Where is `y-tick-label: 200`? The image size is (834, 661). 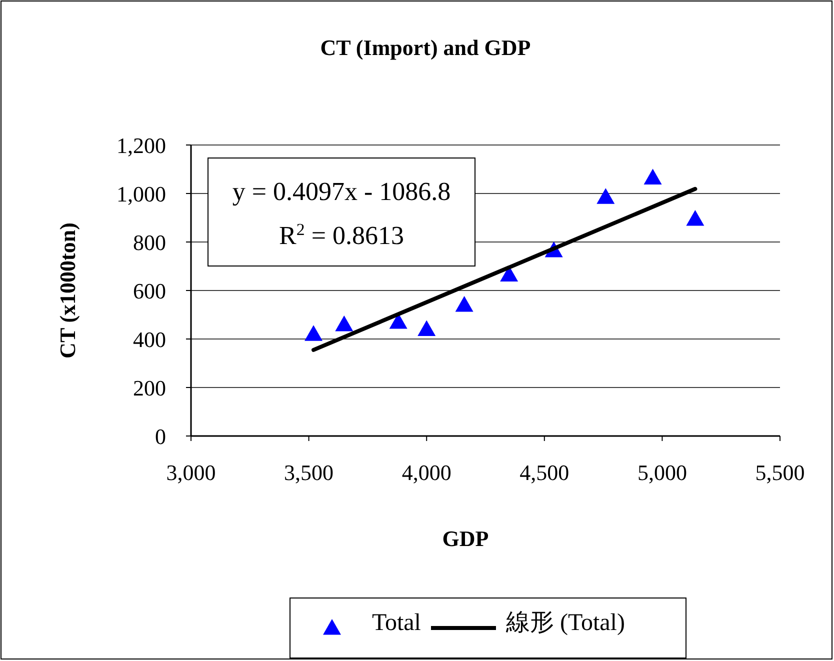
y-tick-label: 200 is located at coordinates (149, 388).